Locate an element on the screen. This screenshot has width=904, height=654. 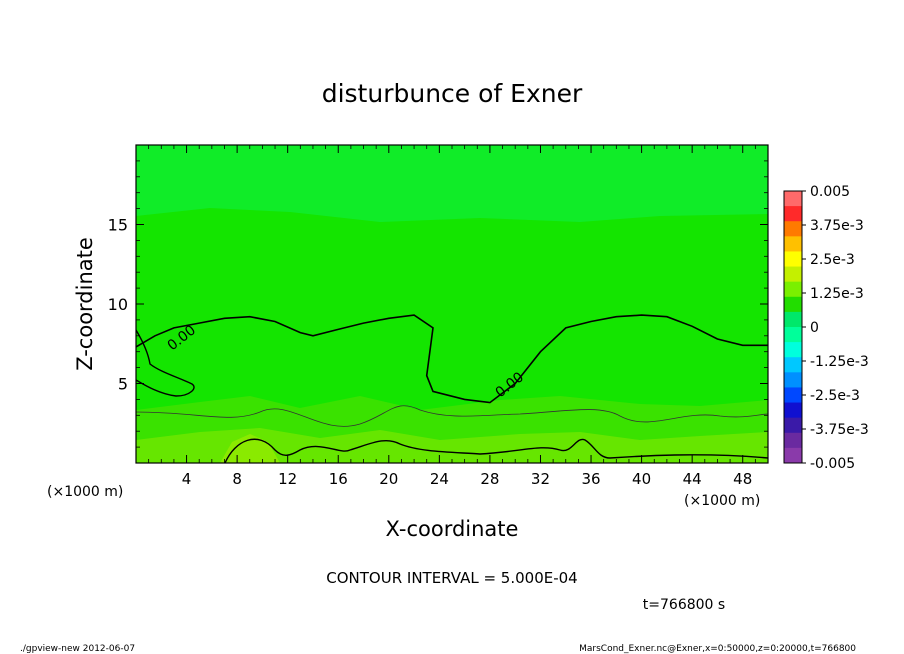
colorbar-label: -2.5e-3 is located at coordinates (835, 396).